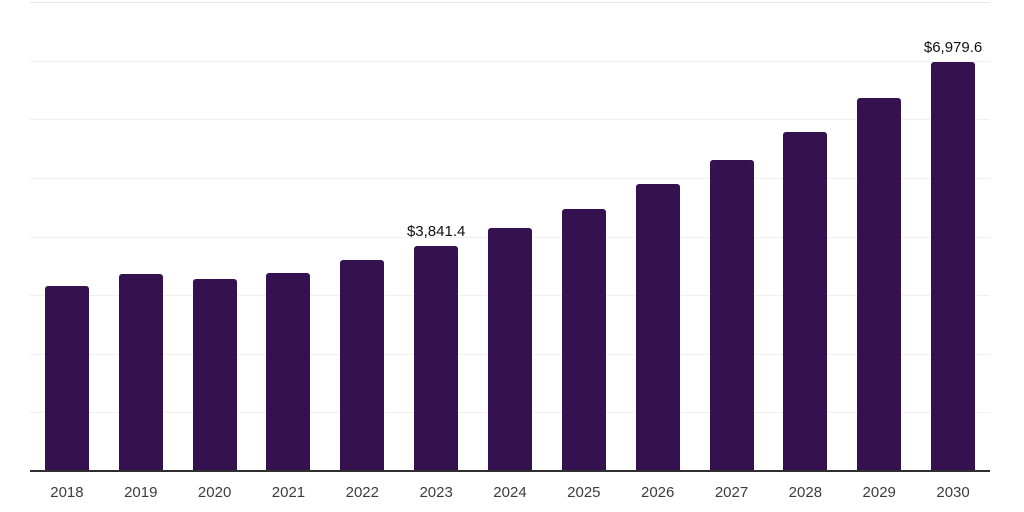 The height and width of the screenshot is (512, 1024). What do you see at coordinates (805, 301) in the screenshot?
I see `bar-2028` at bounding box center [805, 301].